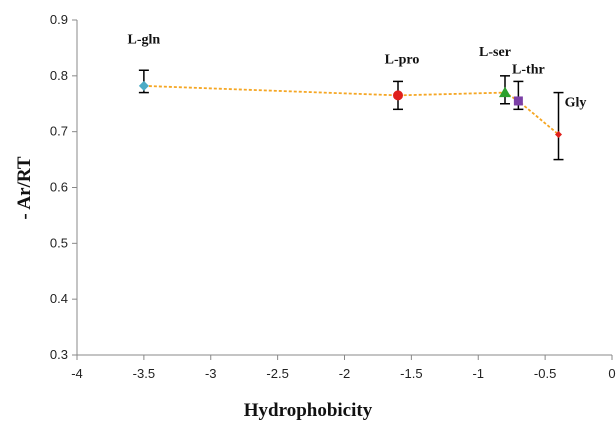 The width and height of the screenshot is (616, 425). Describe the element at coordinates (59, 354) in the screenshot. I see `y-tick-label: 0.3` at that location.